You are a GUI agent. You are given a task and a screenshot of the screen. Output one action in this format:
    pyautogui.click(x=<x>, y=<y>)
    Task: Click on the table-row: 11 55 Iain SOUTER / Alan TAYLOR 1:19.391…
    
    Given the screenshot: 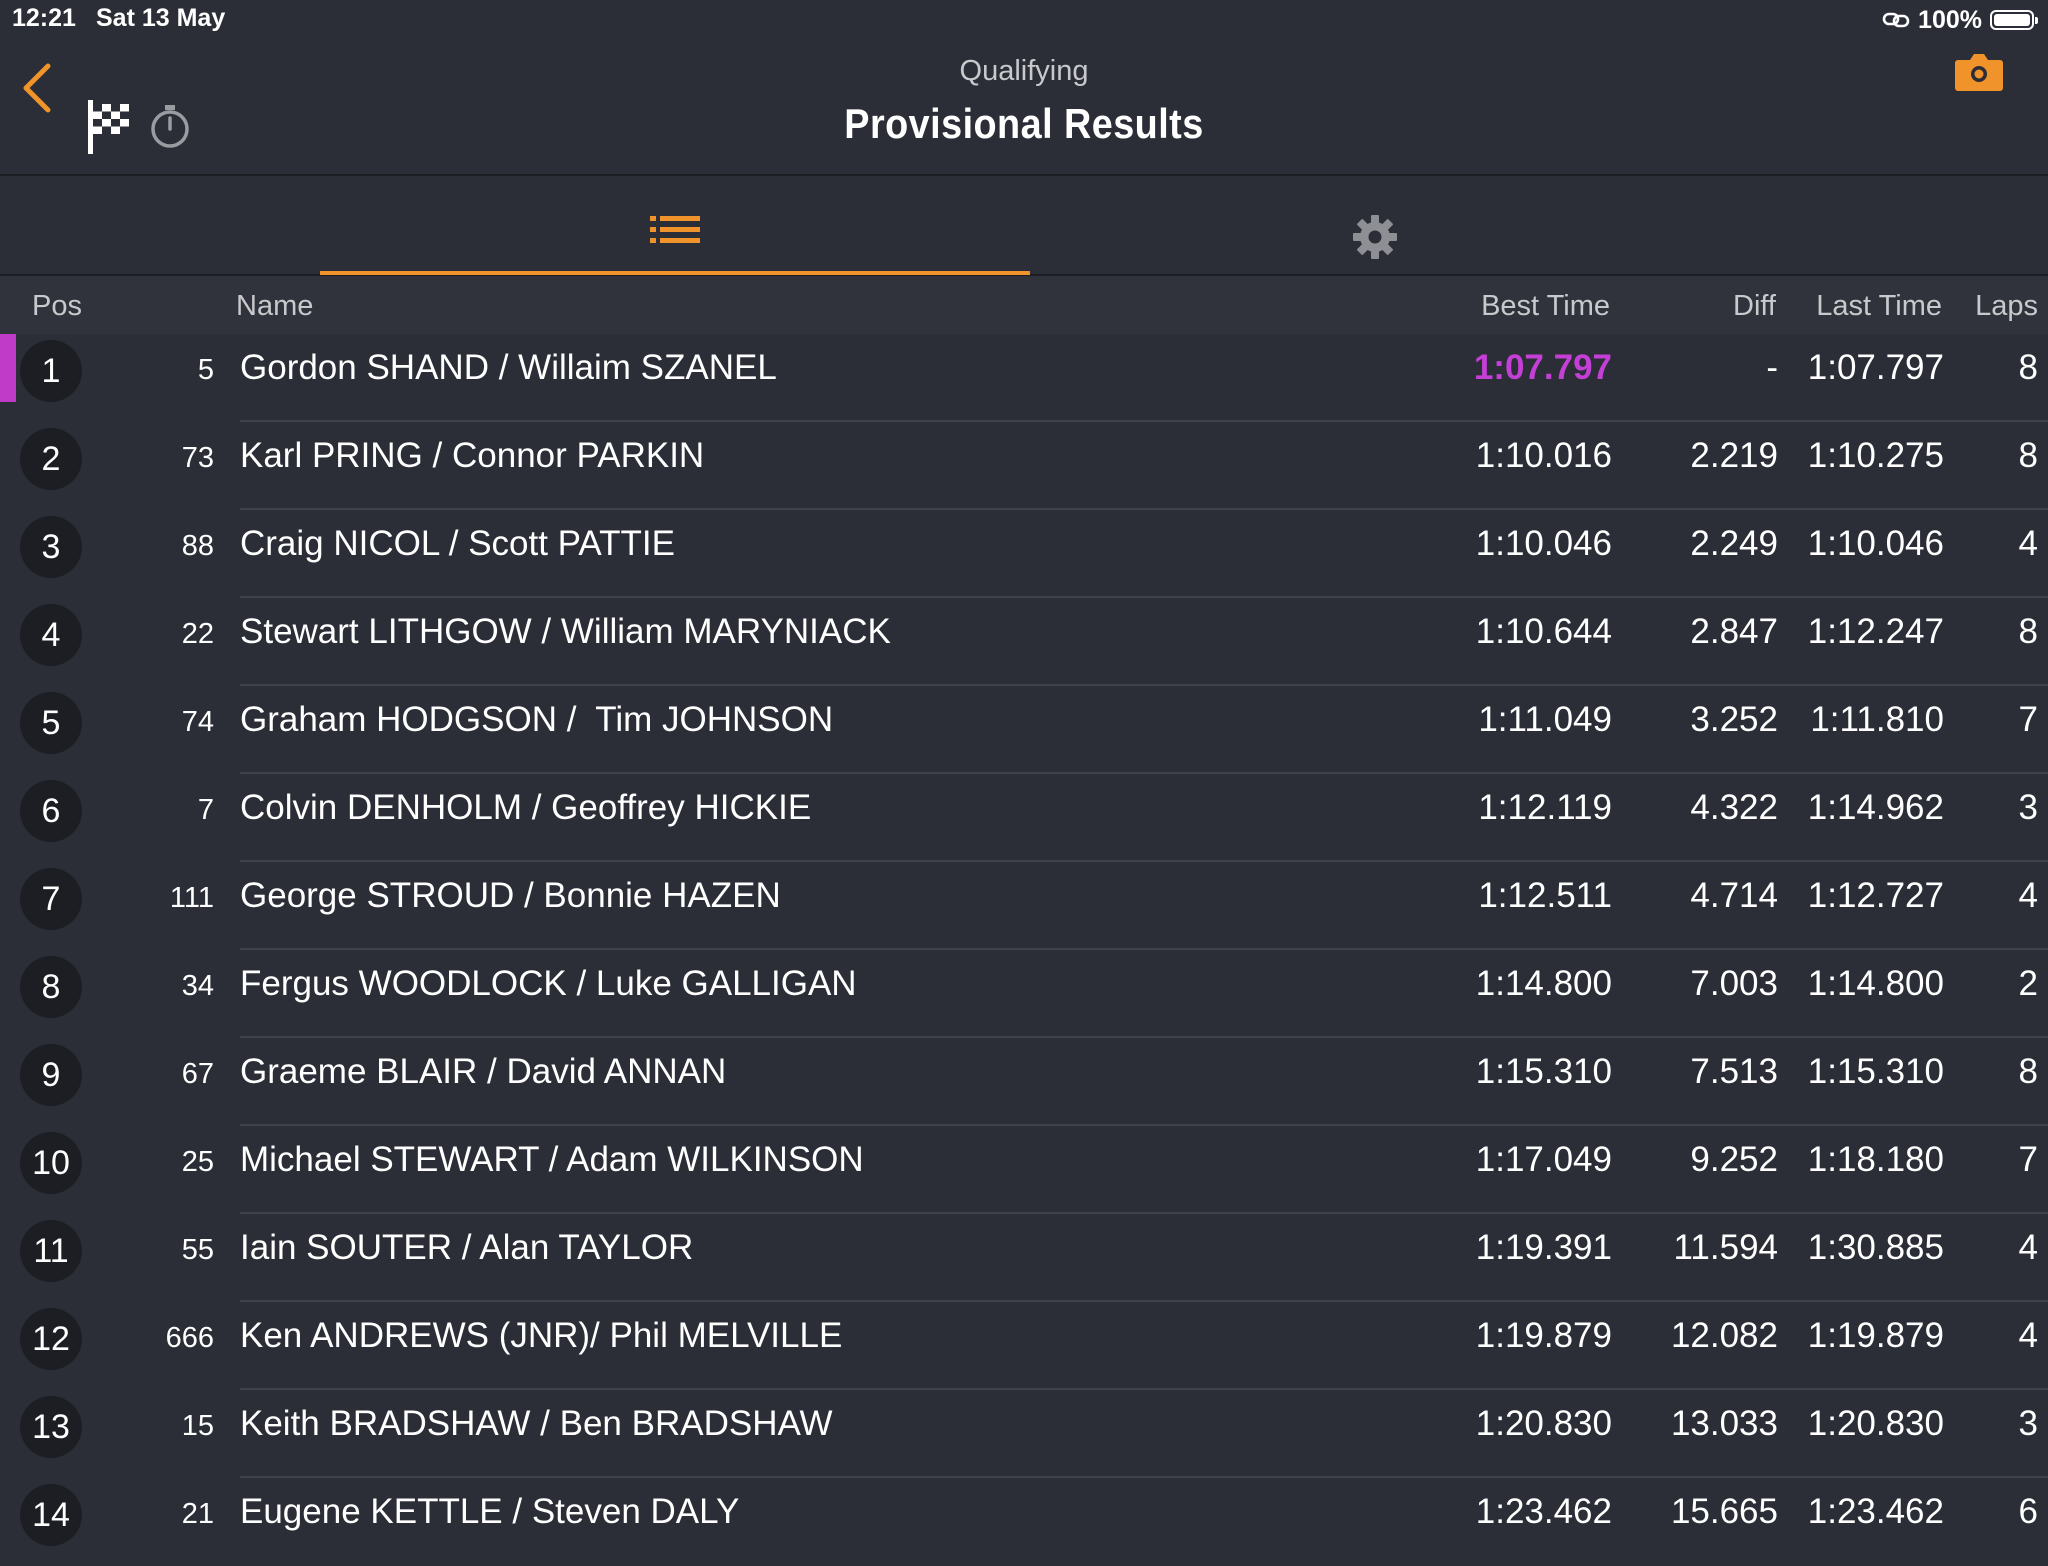 What is the action you would take?
    pyautogui.click(x=1024, y=1258)
    